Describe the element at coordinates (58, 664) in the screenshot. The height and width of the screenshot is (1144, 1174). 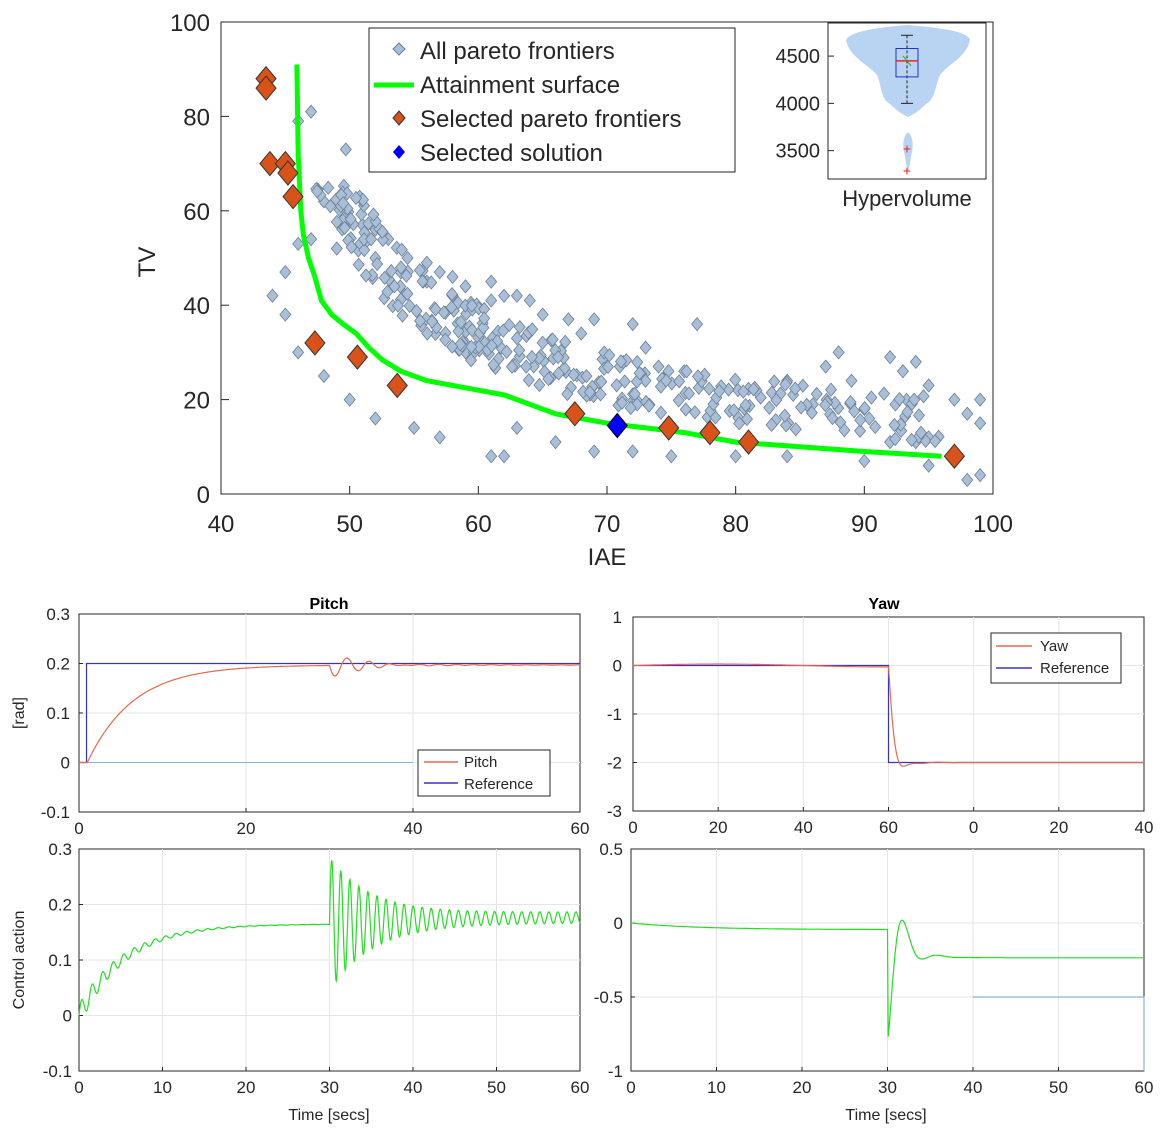
I see `pitch-y-tick-label: 0.2` at that location.